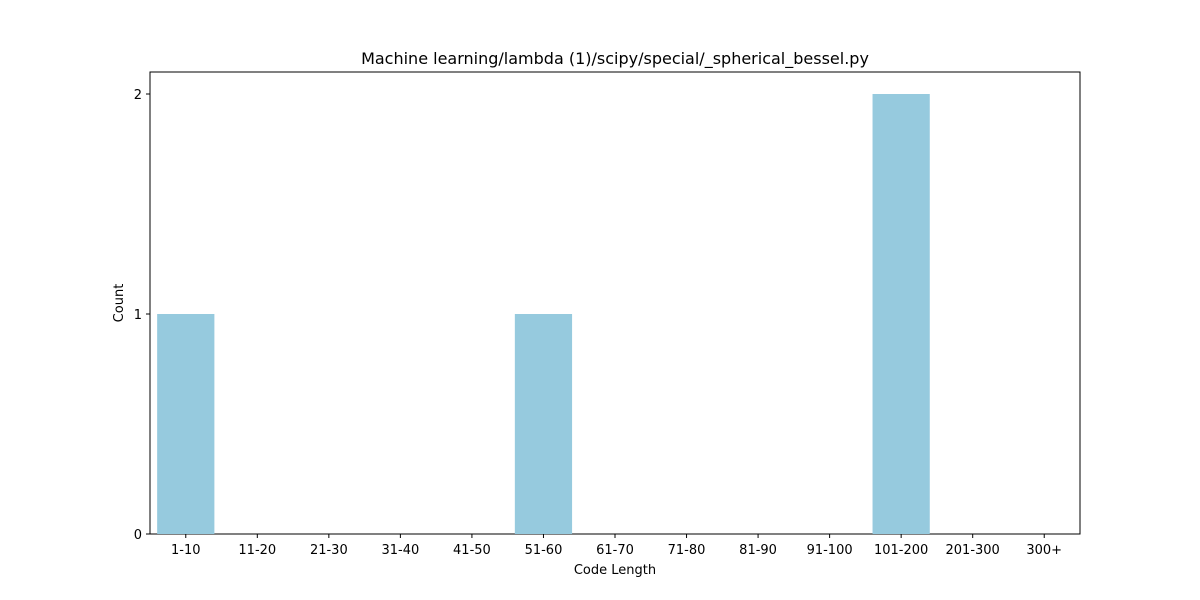 Image resolution: width=1200 pixels, height=600 pixels. What do you see at coordinates (1044, 550) in the screenshot?
I see `x-tick-label: 300+` at bounding box center [1044, 550].